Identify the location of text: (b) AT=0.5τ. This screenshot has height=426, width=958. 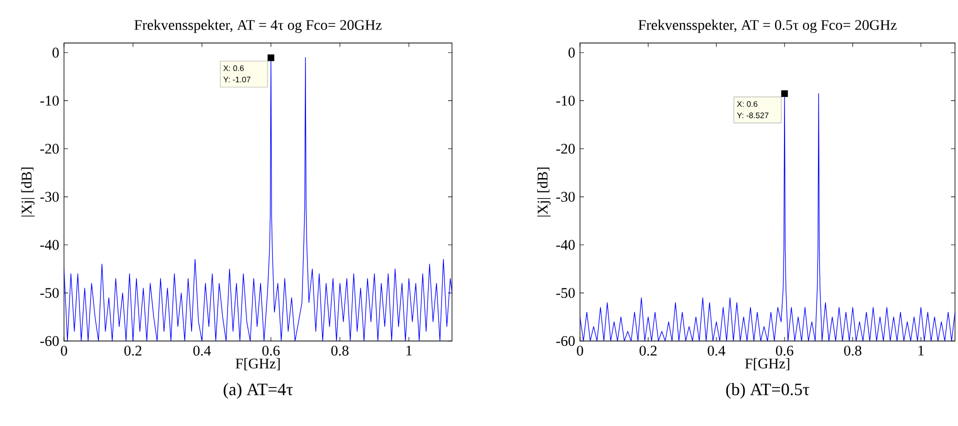
(768, 391).